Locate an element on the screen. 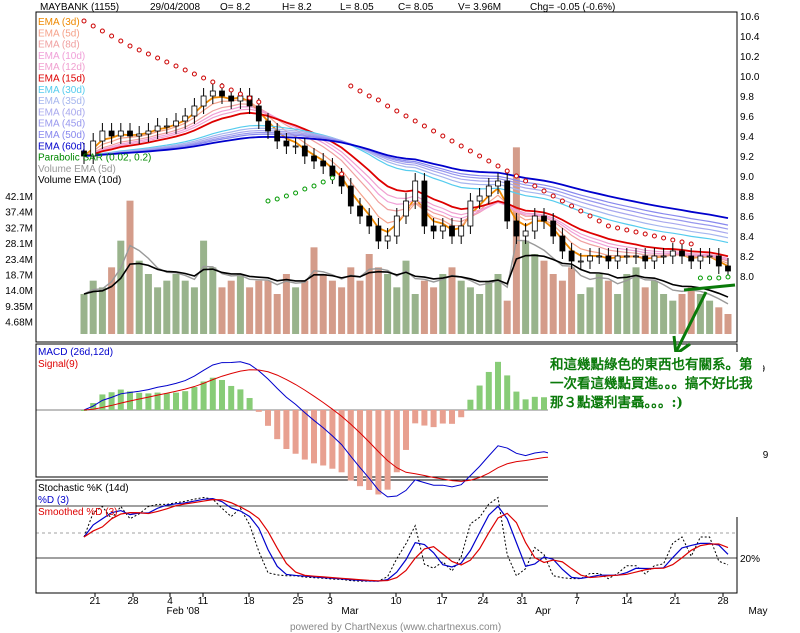 This screenshot has width=800, height=633. header-volume: V= 3.96M is located at coordinates (479, 7).